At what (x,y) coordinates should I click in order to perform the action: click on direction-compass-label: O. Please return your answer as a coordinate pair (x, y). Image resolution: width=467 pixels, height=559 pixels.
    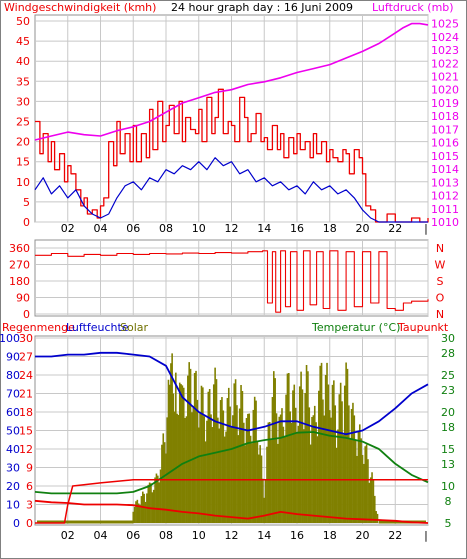
    Looking at the image, I should click on (440, 298).